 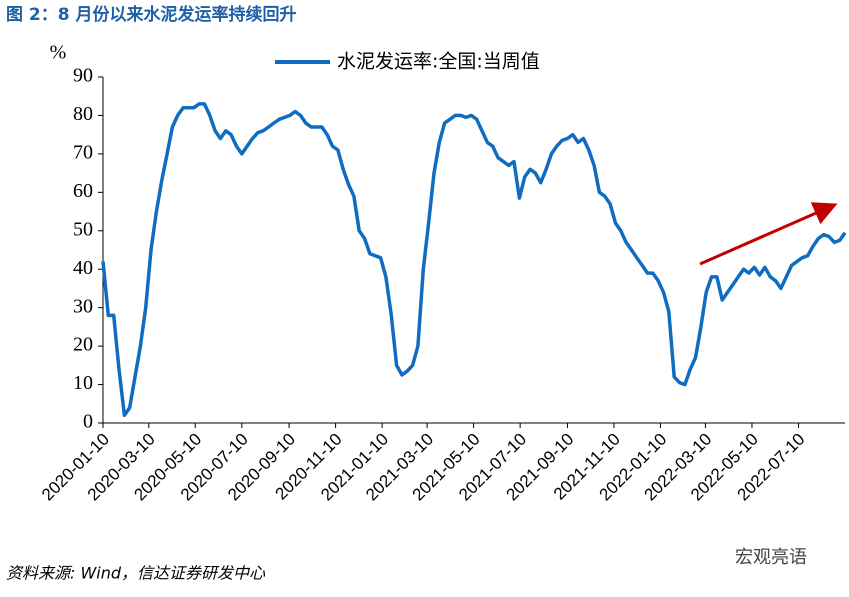 What do you see at coordinates (83, 191) in the screenshot?
I see `y-tick-label: 60` at bounding box center [83, 191].